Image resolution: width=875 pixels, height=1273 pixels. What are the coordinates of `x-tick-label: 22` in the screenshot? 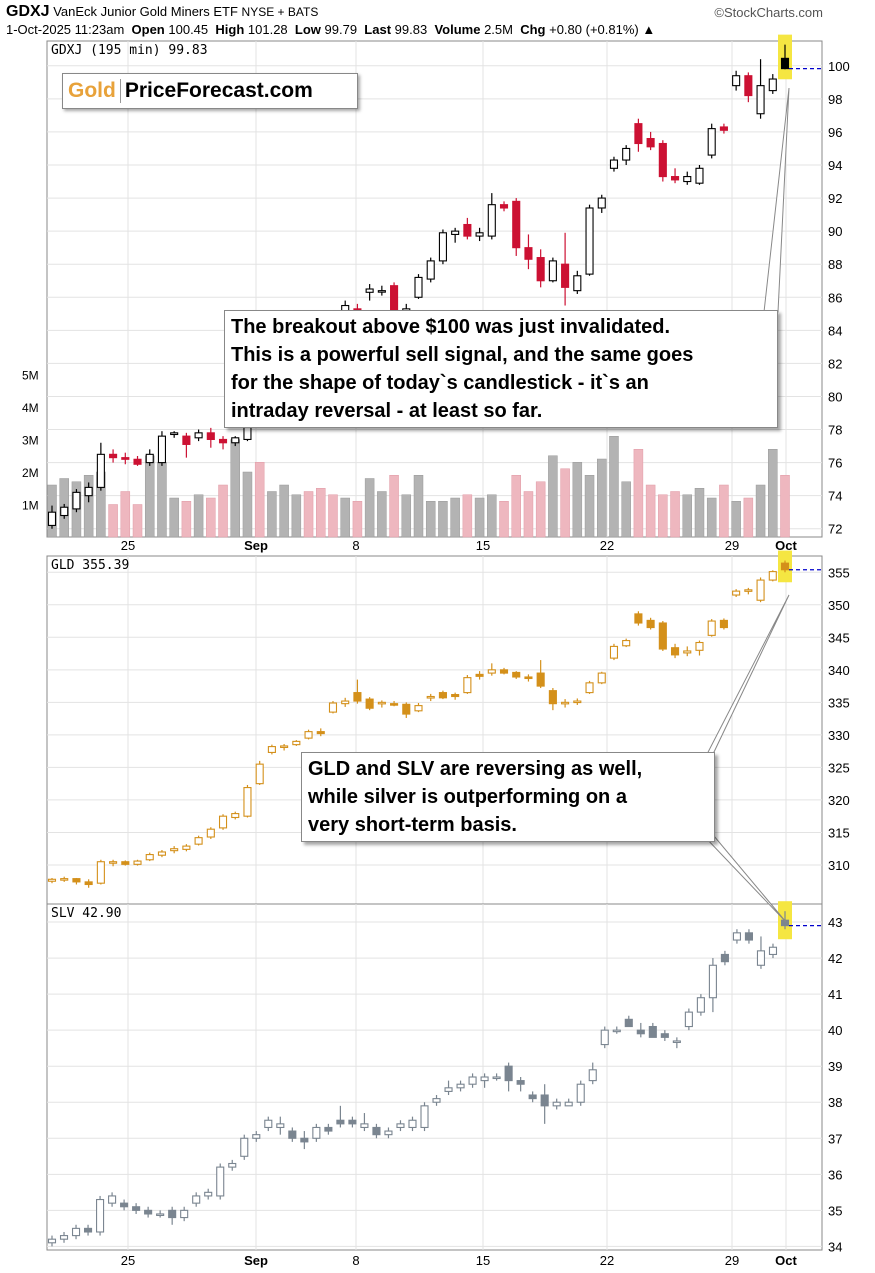 It's located at (607, 1260).